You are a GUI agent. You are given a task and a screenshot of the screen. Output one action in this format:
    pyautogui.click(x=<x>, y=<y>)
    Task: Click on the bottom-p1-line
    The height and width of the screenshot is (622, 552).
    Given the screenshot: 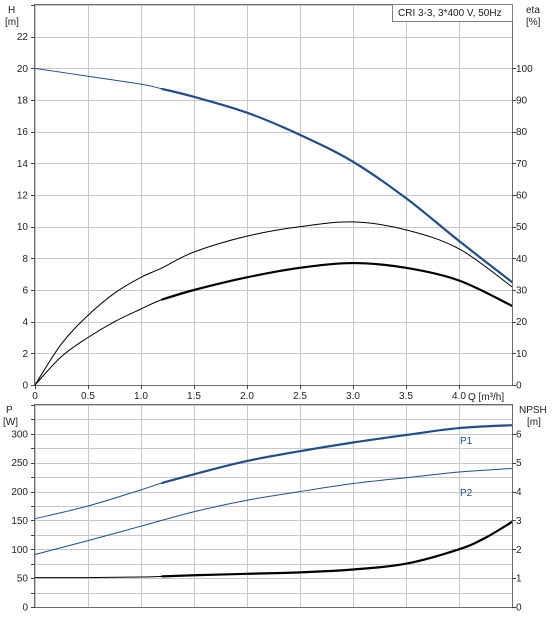 What is the action you would take?
    pyautogui.click(x=273, y=472)
    